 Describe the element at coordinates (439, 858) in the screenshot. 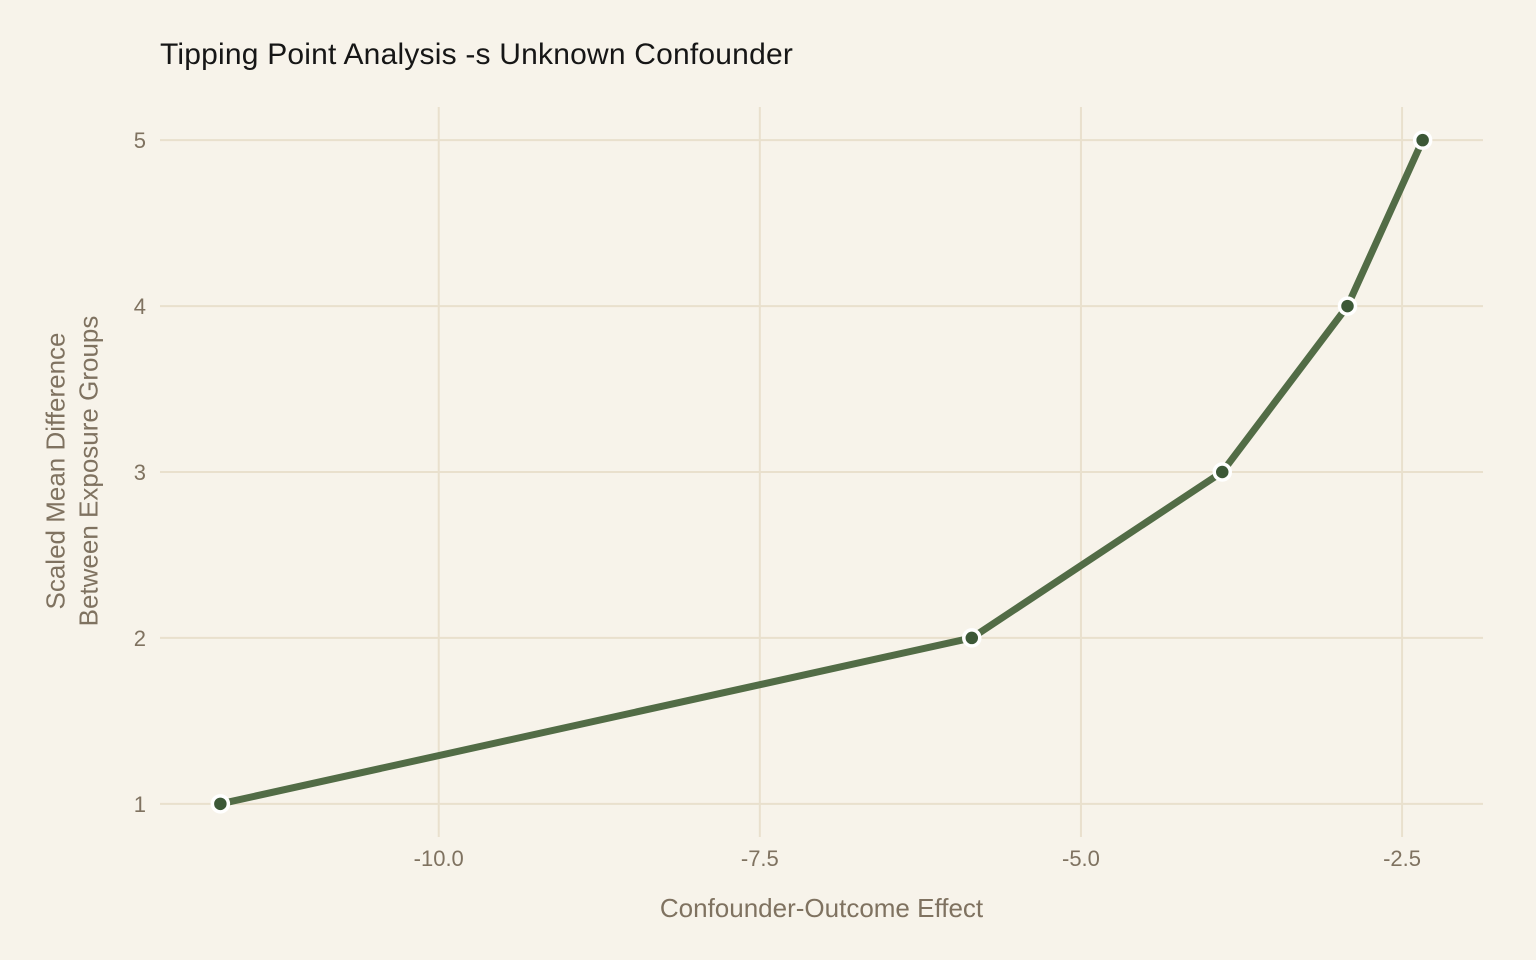

I see `x-tick-label: -10.0` at that location.